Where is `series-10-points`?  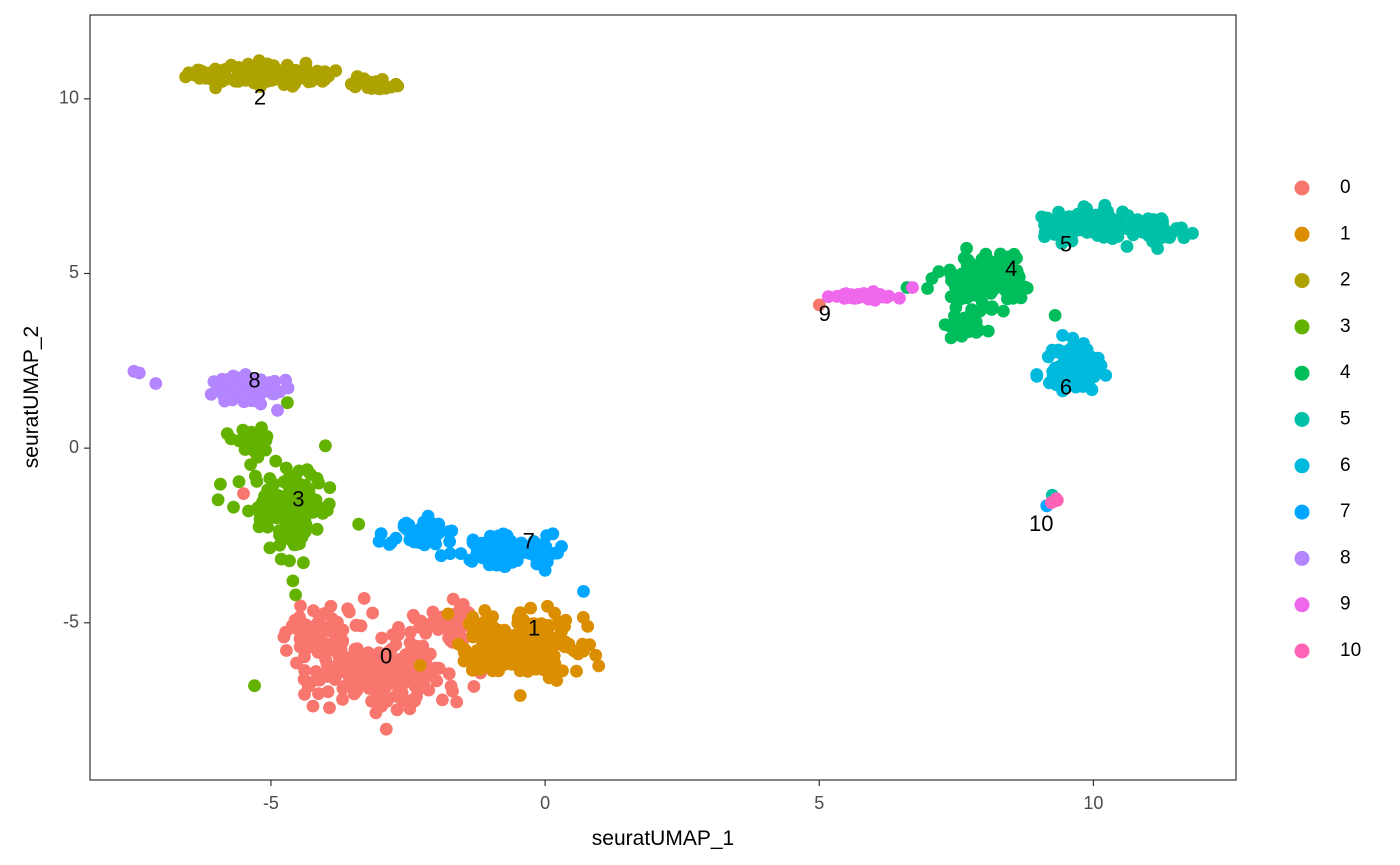
series-10-points is located at coordinates (1054, 501).